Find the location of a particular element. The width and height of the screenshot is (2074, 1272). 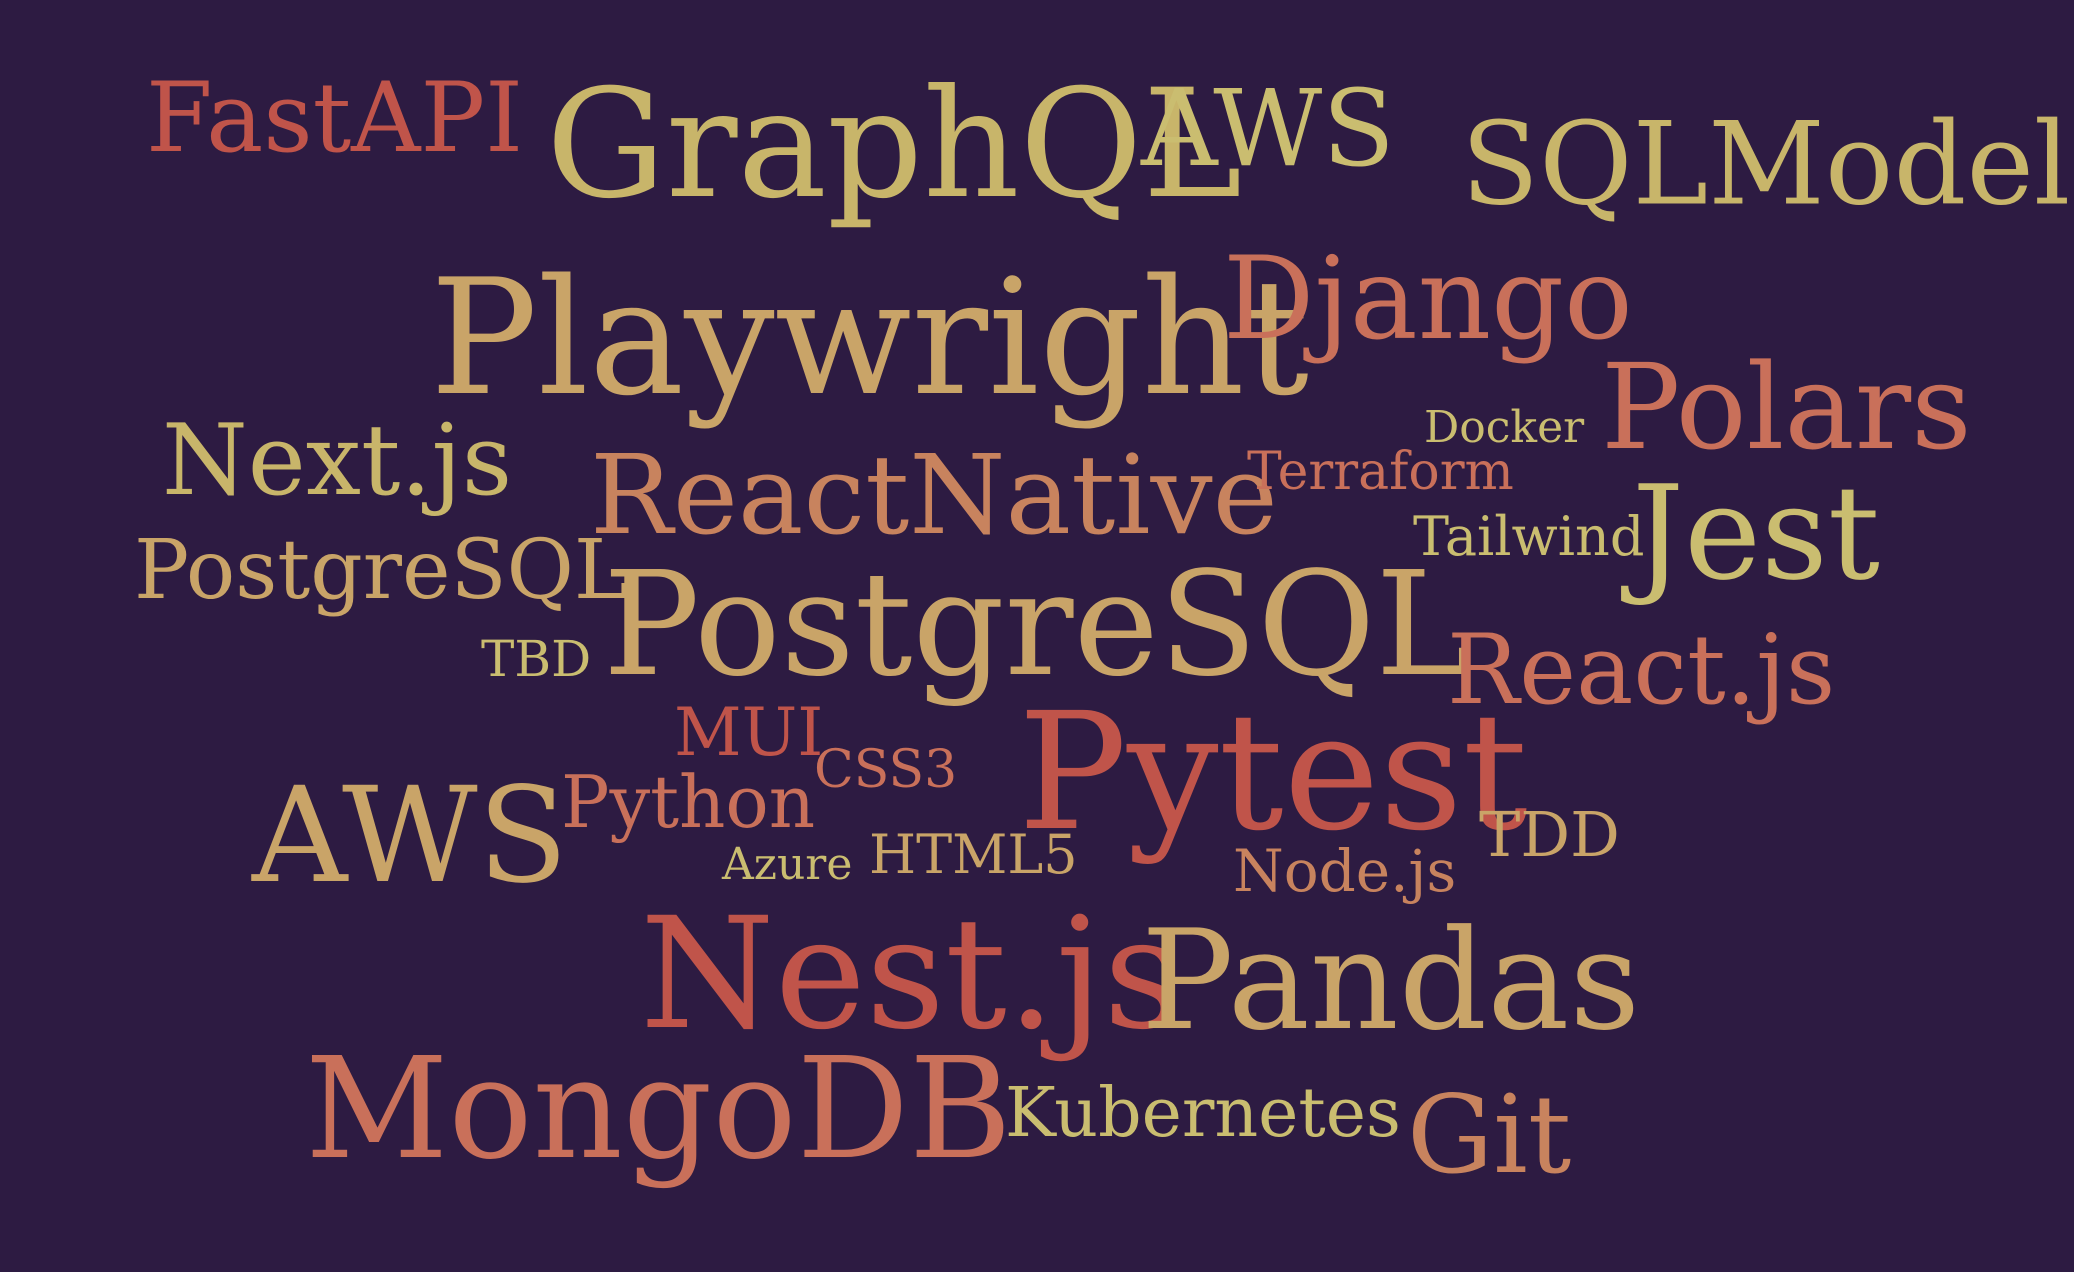

word-nodejs: Node.js is located at coordinates (1345, 871).